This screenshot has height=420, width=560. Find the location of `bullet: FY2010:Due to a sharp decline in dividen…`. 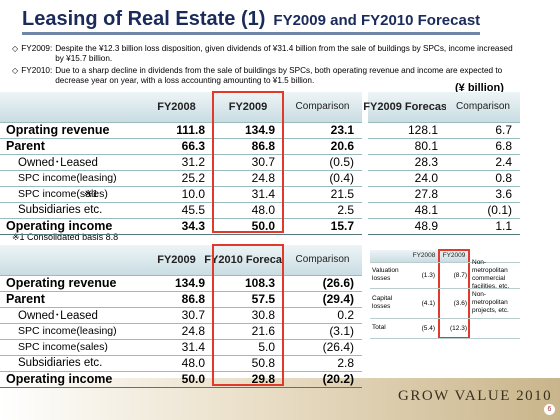

bullet: FY2010:Due to a sharp decline in dividen… is located at coordinates (267, 76).